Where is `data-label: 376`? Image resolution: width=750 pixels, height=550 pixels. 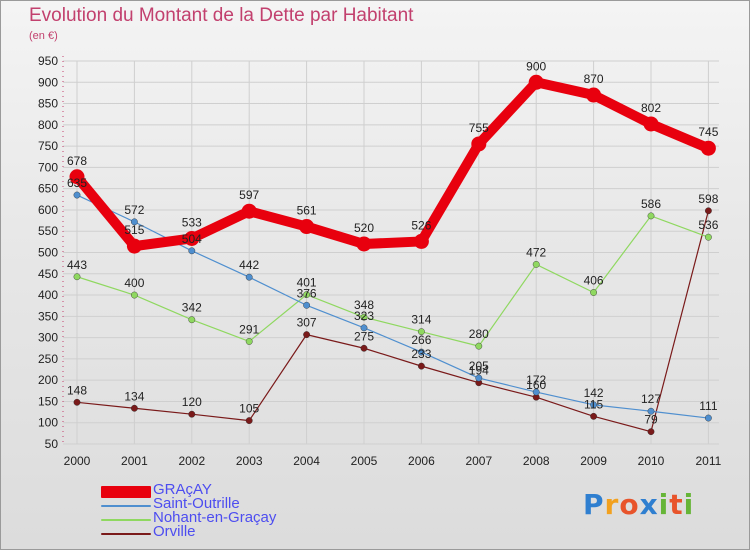 data-label: 376 is located at coordinates (307, 293).